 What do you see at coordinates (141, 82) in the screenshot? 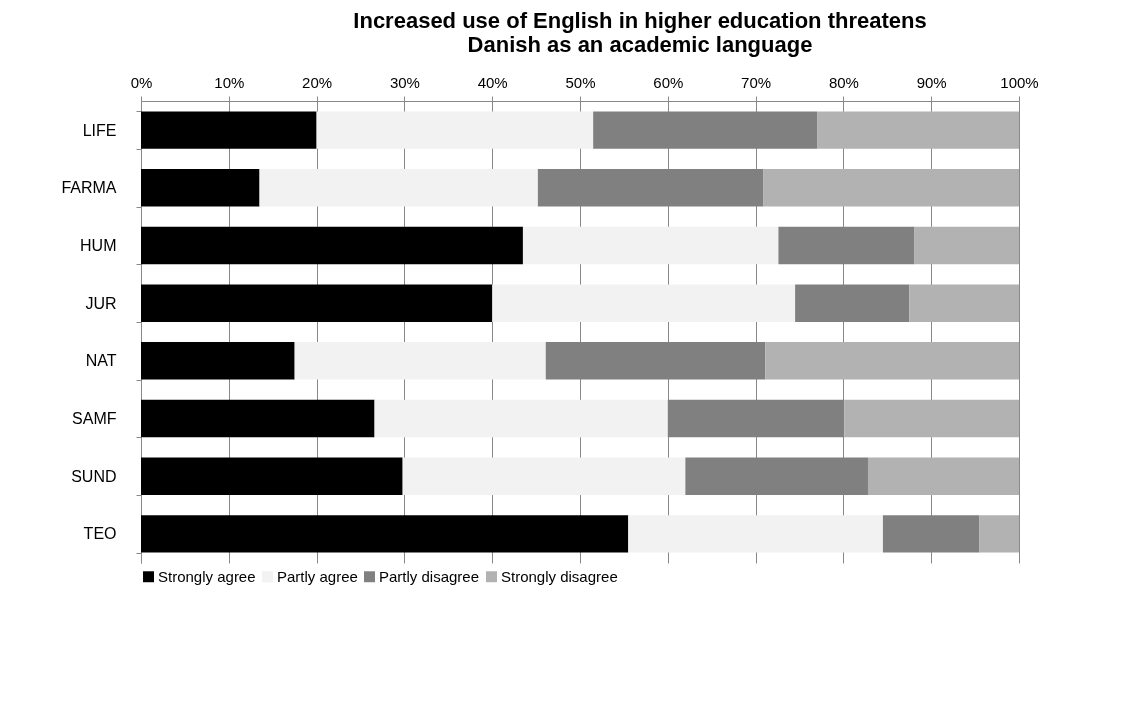
I see `x-tick-label: 0%` at bounding box center [141, 82].